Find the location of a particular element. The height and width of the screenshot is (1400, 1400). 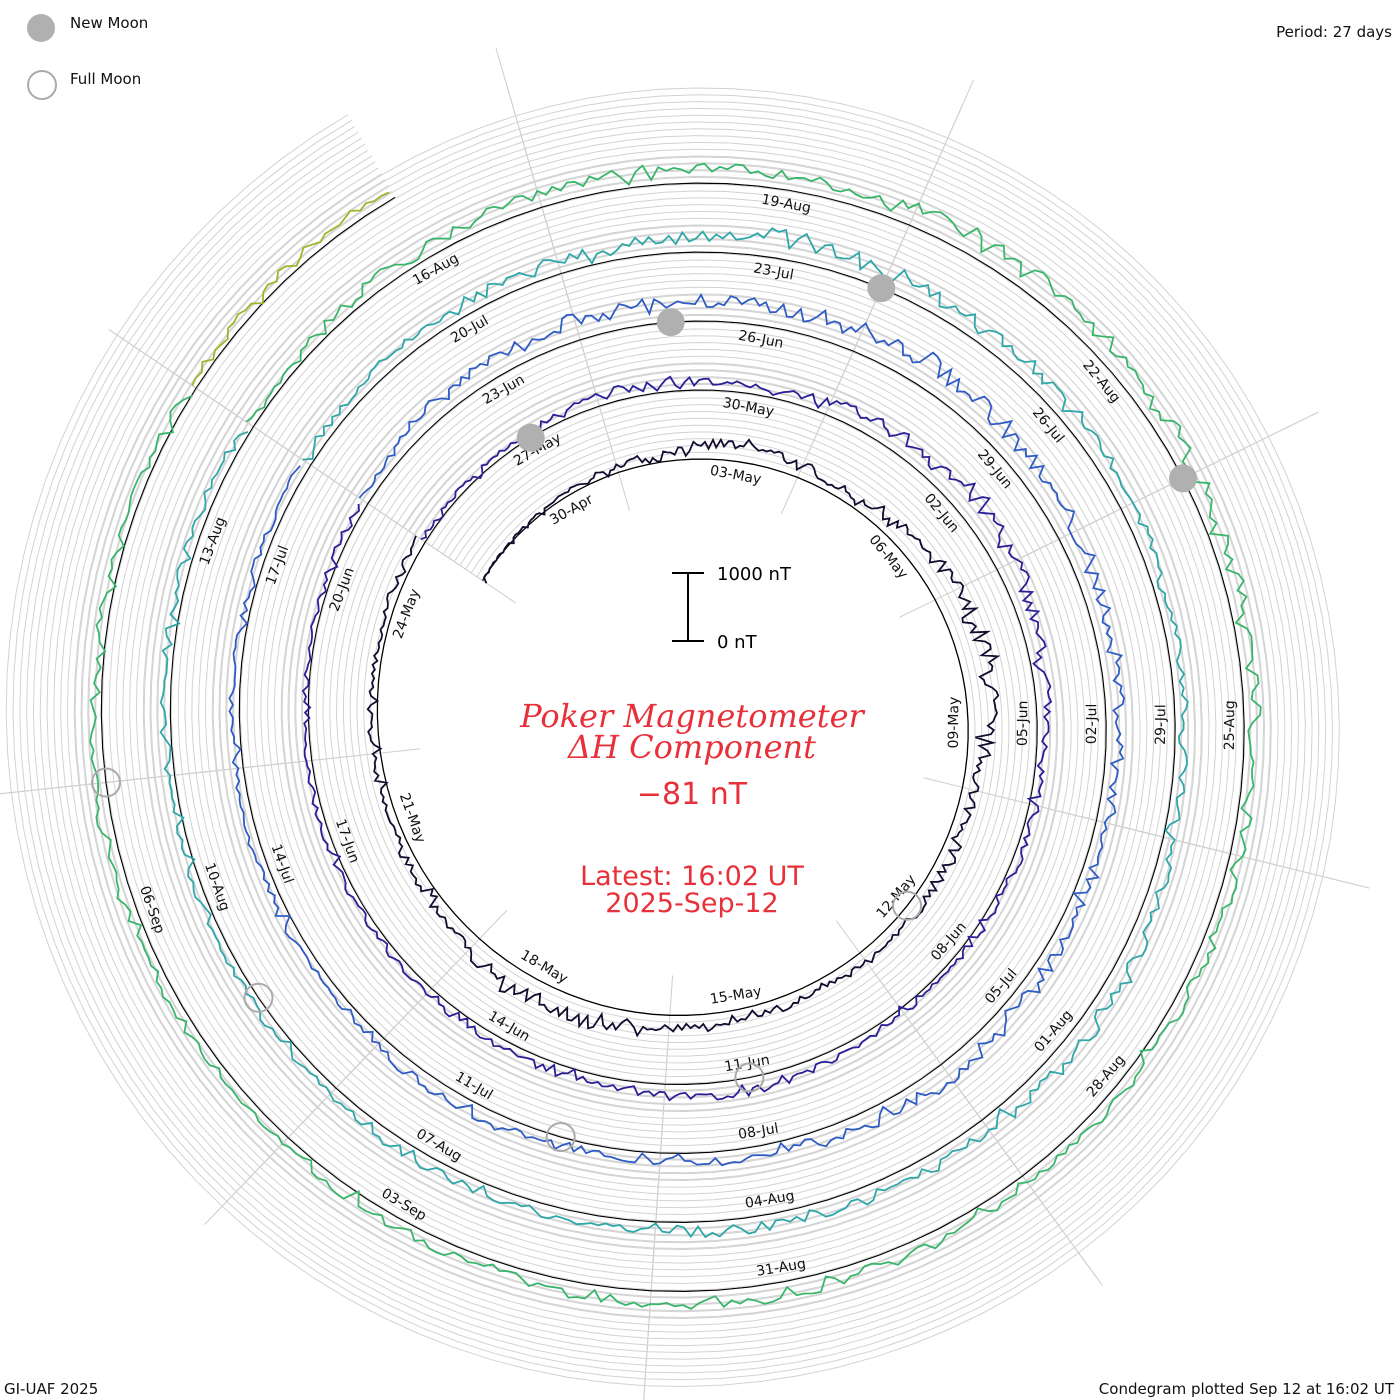

date-tick-label: 04-Aug is located at coordinates (770, 1200).